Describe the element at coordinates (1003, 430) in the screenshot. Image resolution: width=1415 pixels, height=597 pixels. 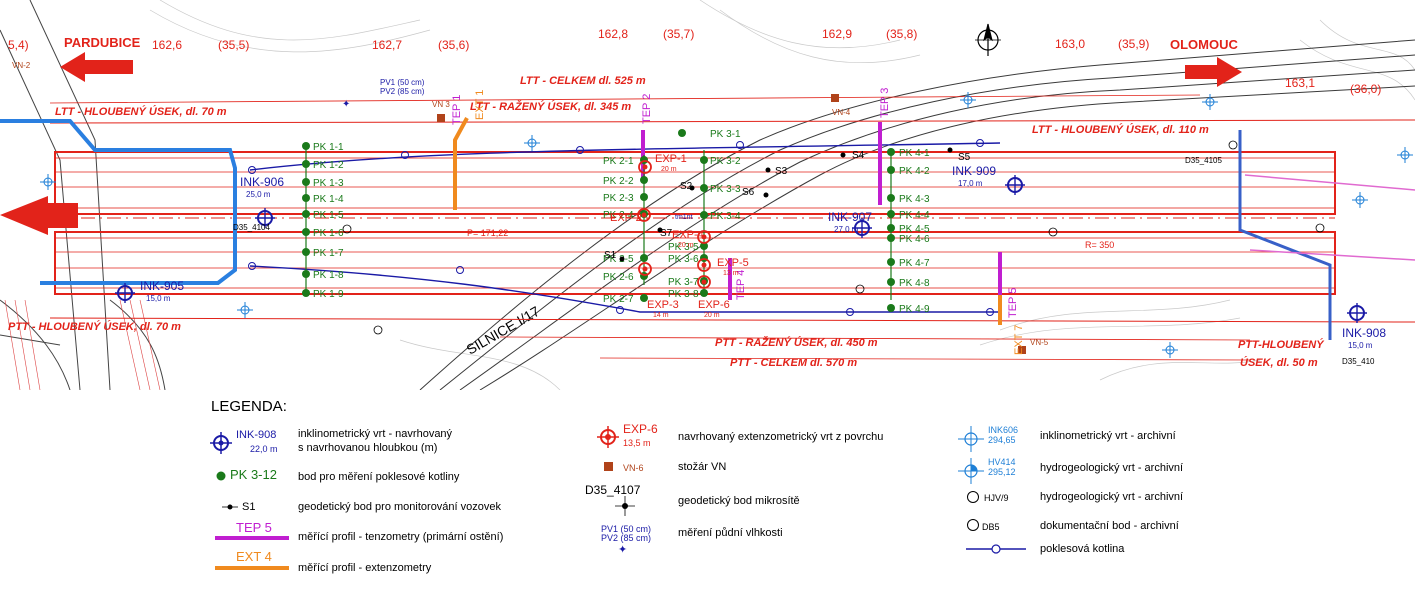
I see `legend-sym-ink606: INK606` at that location.